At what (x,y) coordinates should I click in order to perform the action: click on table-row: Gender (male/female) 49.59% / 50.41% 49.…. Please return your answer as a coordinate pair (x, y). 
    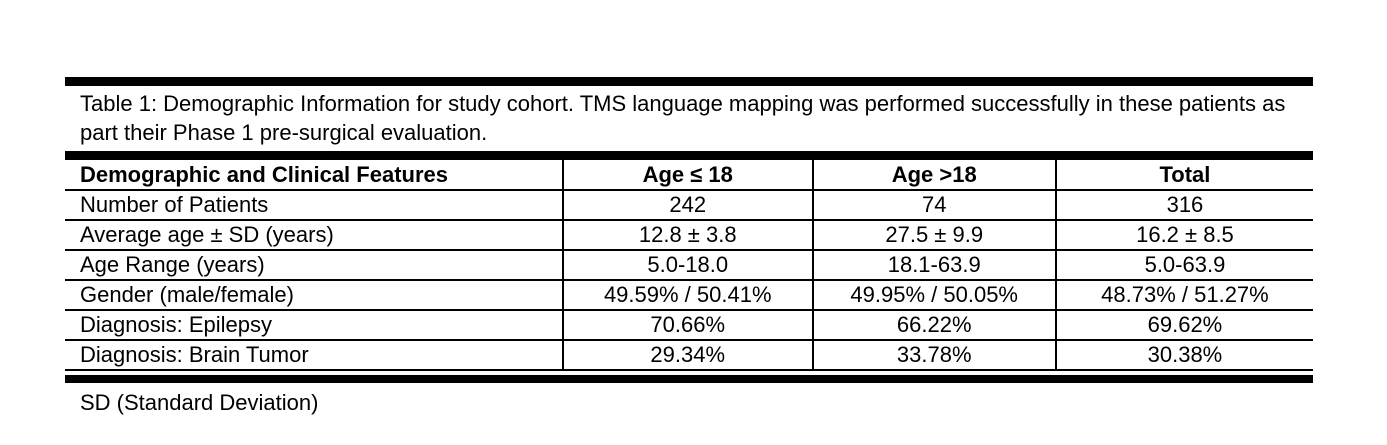
    Looking at the image, I should click on (689, 295).